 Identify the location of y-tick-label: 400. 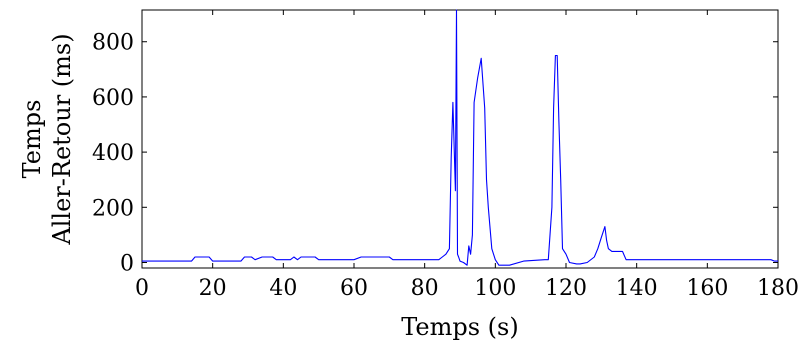
(113, 153).